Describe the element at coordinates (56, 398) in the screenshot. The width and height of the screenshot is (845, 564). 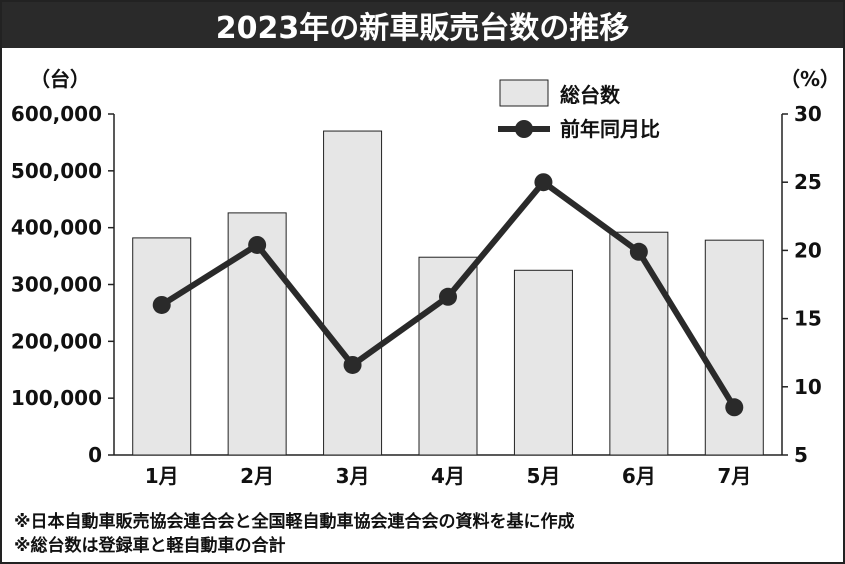
I see `left-tick-label: 100,000` at that location.